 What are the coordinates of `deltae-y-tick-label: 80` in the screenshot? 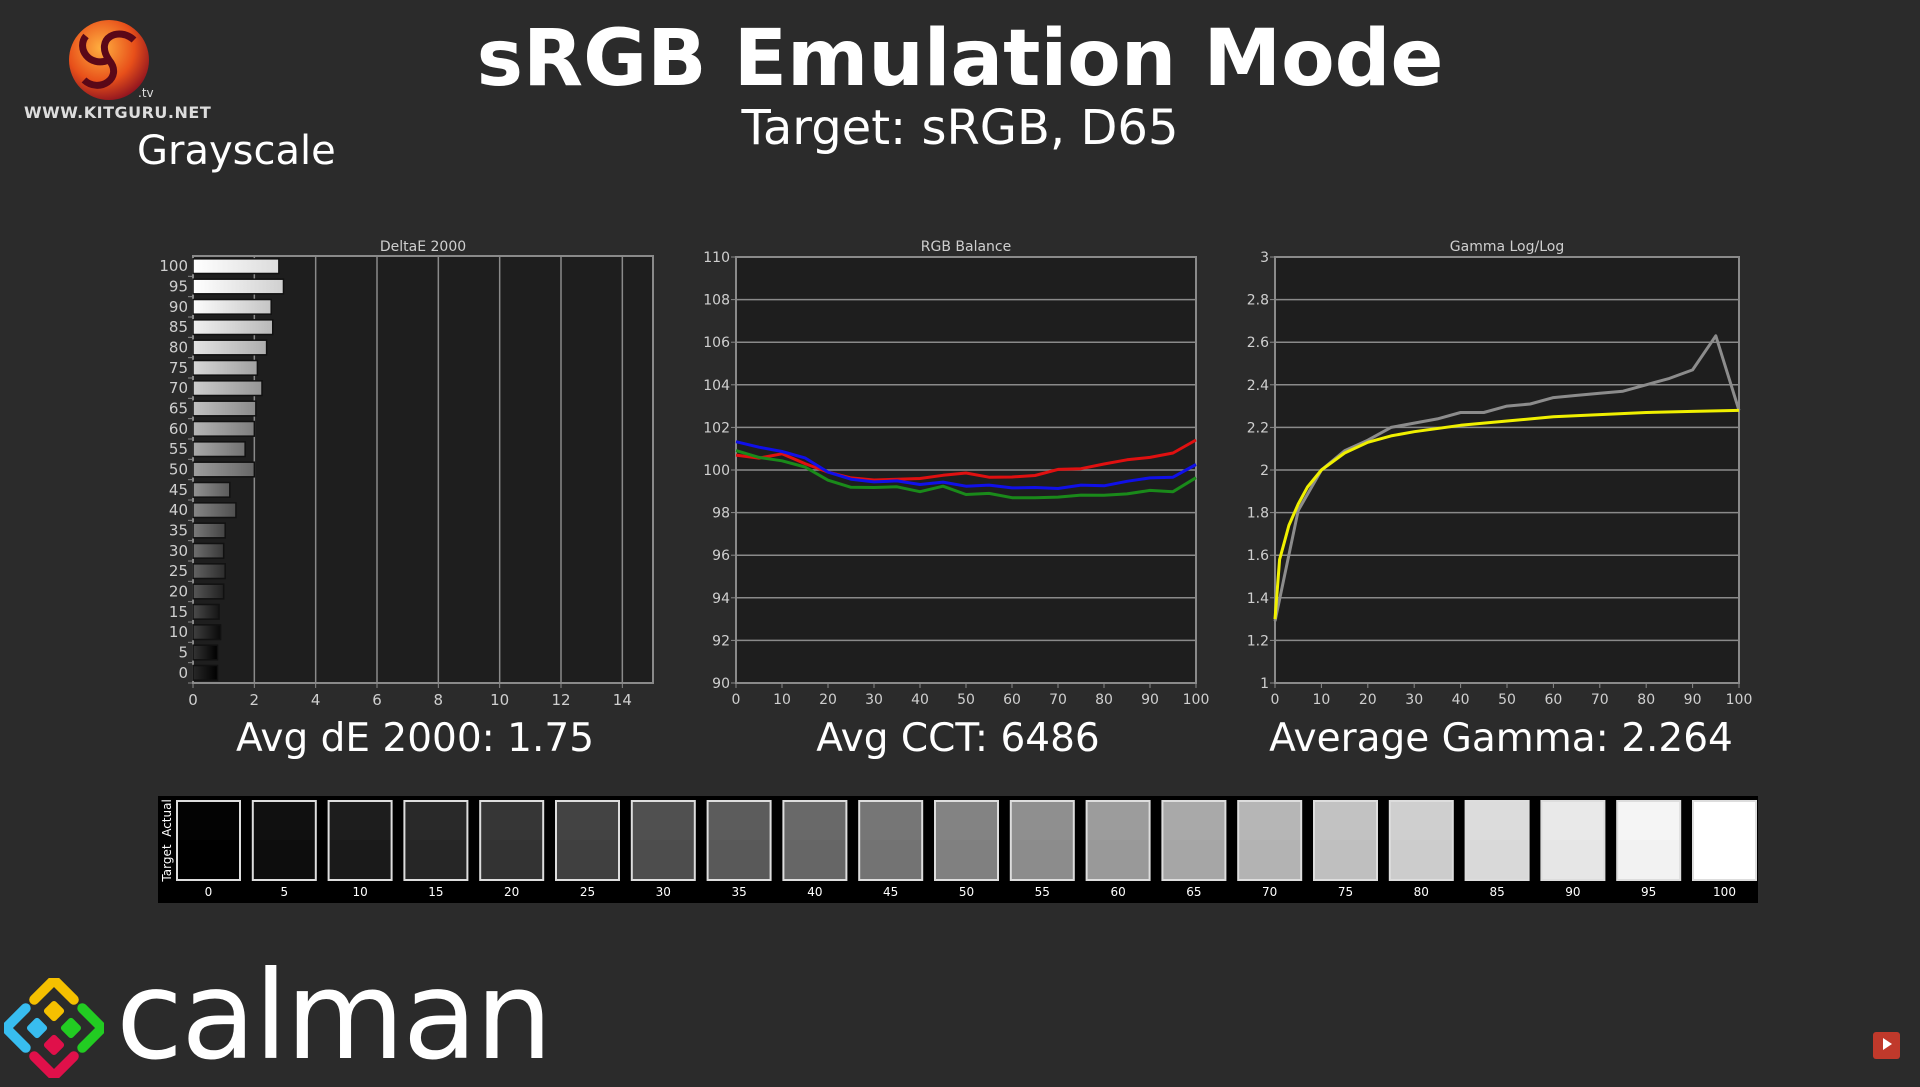 It's located at (178, 348).